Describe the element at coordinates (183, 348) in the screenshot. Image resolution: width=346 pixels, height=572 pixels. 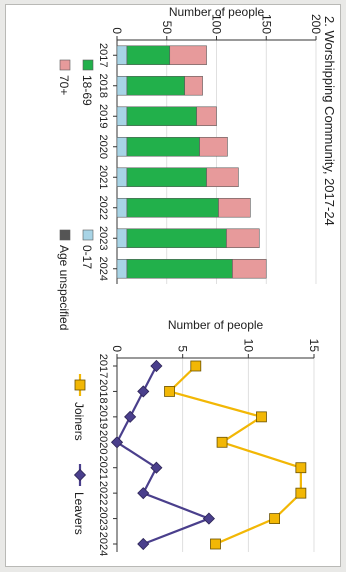
I see `line-y-tick-label: 5` at that location.